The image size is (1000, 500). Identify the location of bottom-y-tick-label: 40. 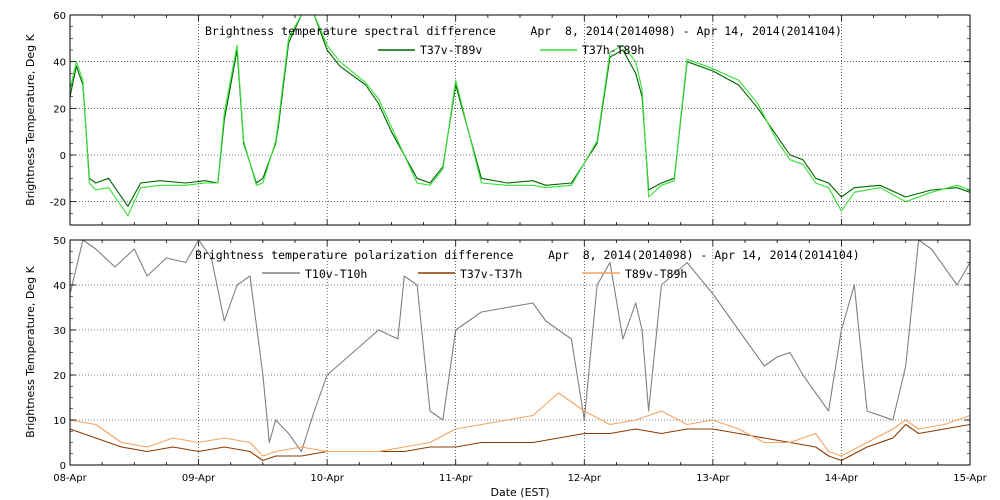
(59, 286).